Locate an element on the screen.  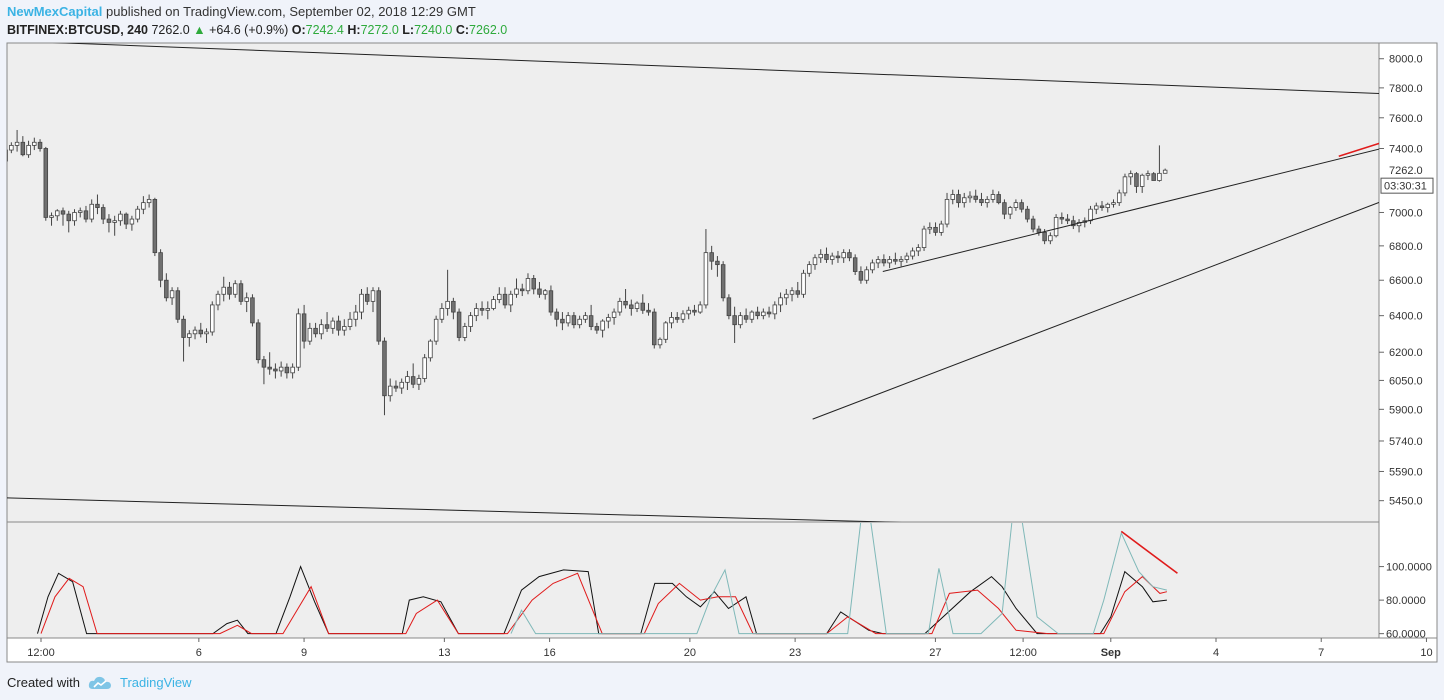
oscillator-divergence-line is located at coordinates (1149, 552).